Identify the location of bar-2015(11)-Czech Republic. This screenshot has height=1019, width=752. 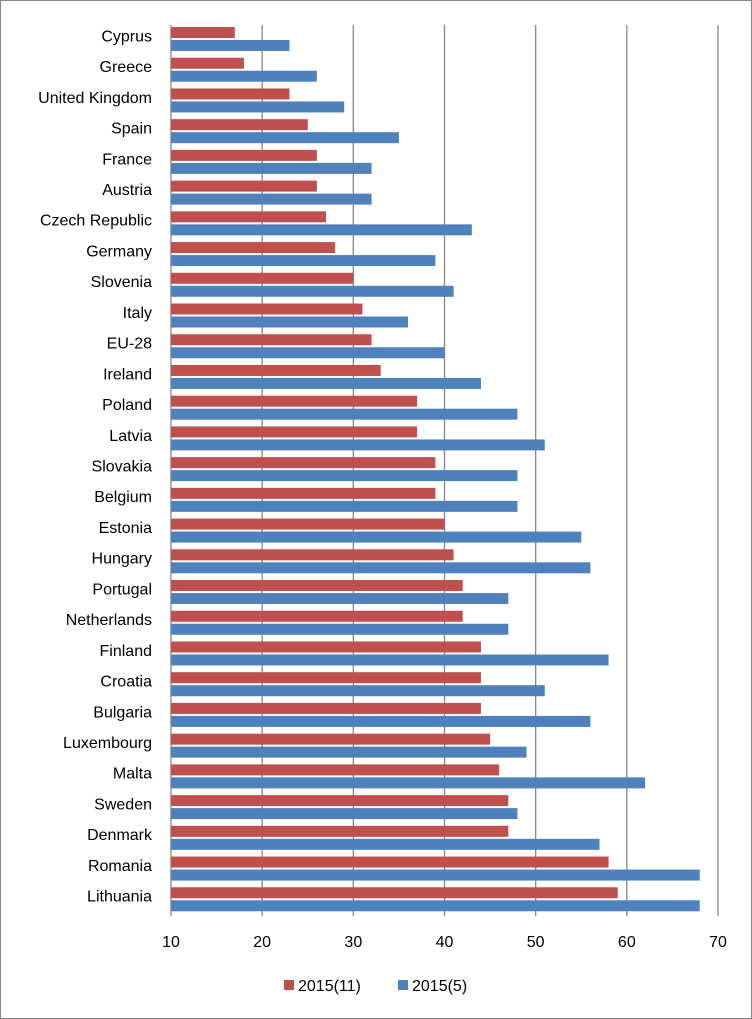
(248, 217).